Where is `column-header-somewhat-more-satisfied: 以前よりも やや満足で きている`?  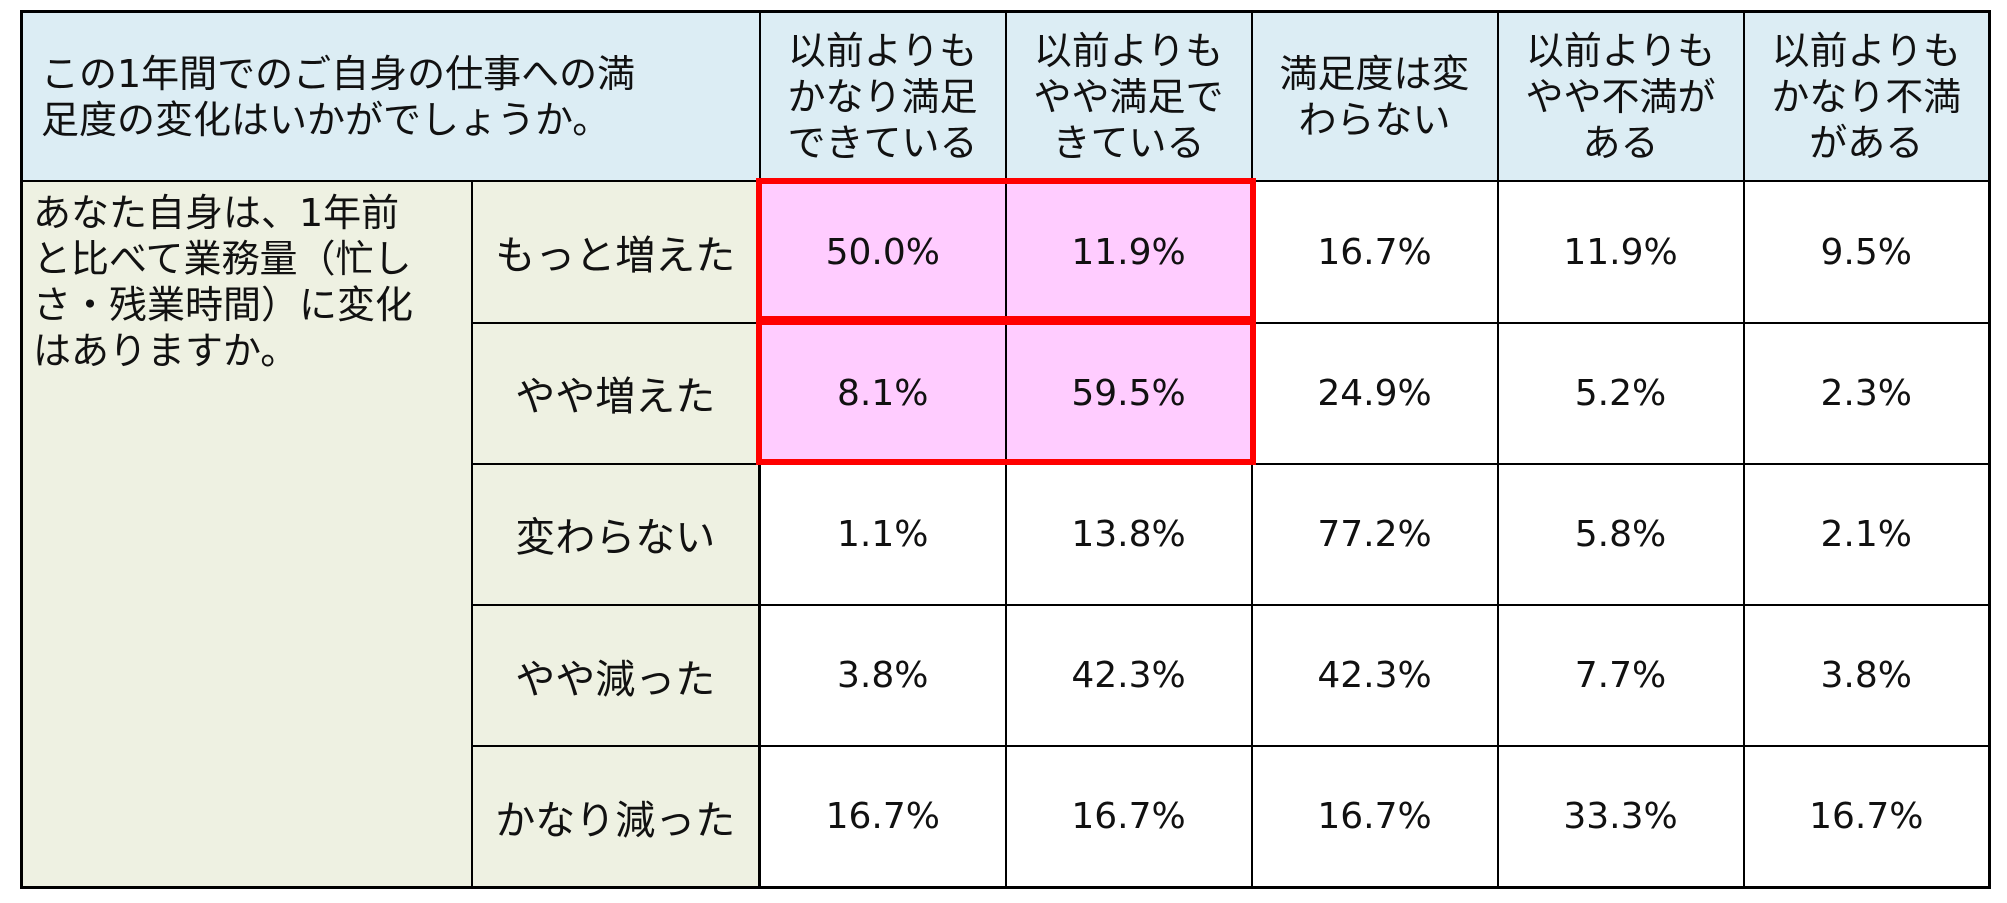 column-header-somewhat-more-satisfied: 以前よりも やや満足で きている is located at coordinates (1128, 96).